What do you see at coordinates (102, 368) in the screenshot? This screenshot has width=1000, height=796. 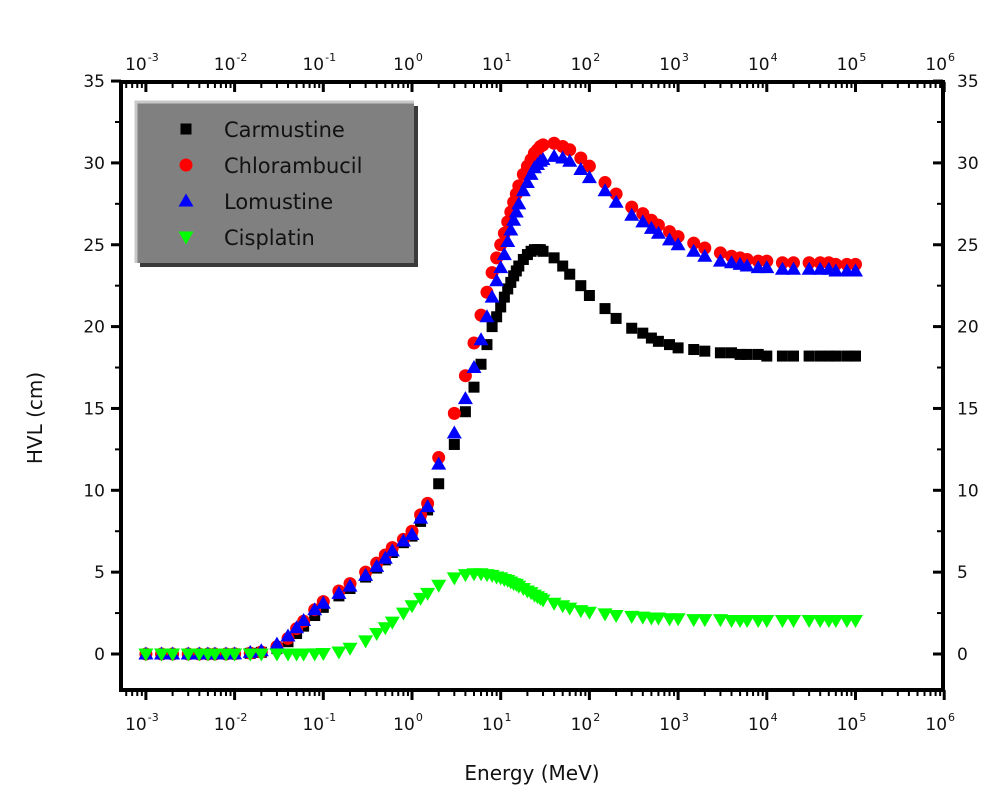 I see `y-axis-left: 0 5 10 15 20 25 30 35` at bounding box center [102, 368].